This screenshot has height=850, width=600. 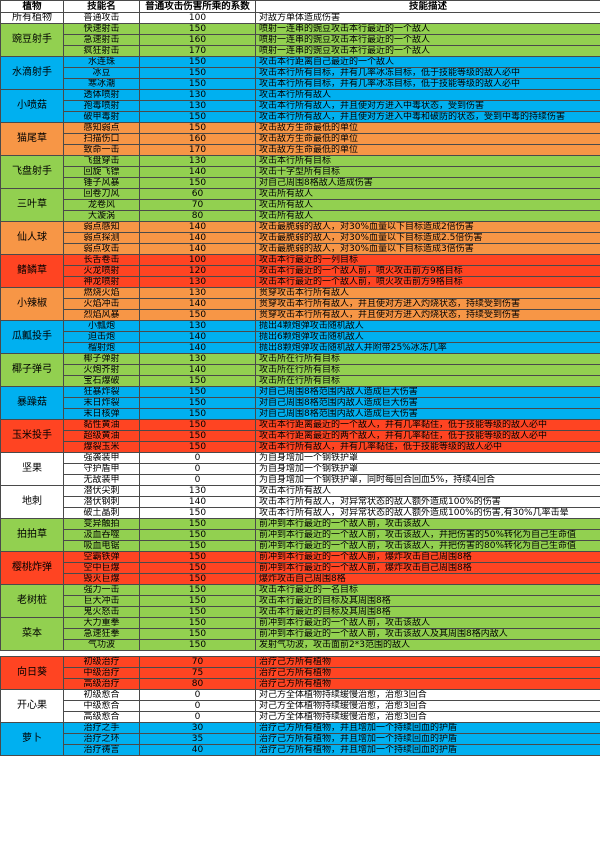 I want to click on description-cell: 贯穿攻击本行所有敌人，并且使对方进入灼烧状态，持续受到伤害, so click(x=427, y=304).